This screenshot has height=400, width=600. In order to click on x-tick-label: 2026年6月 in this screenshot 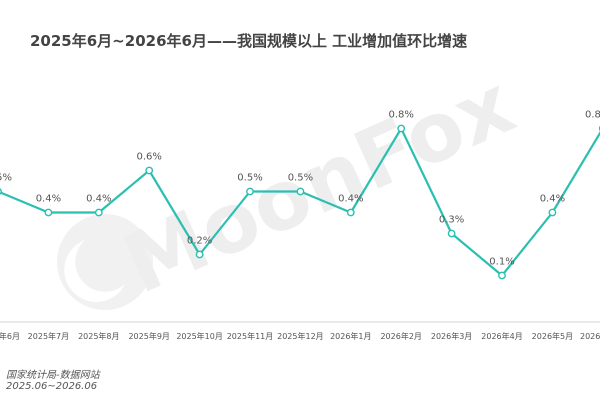, I will do `click(590, 336)`.